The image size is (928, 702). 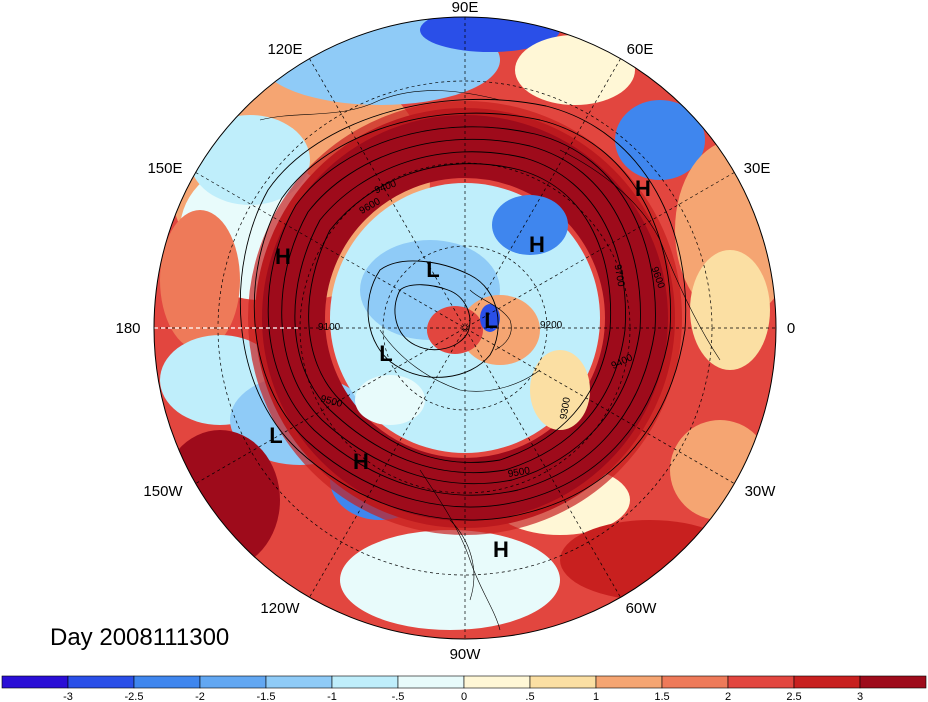 What do you see at coordinates (761, 491) in the screenshot?
I see `lon-label-30w: 30W` at bounding box center [761, 491].